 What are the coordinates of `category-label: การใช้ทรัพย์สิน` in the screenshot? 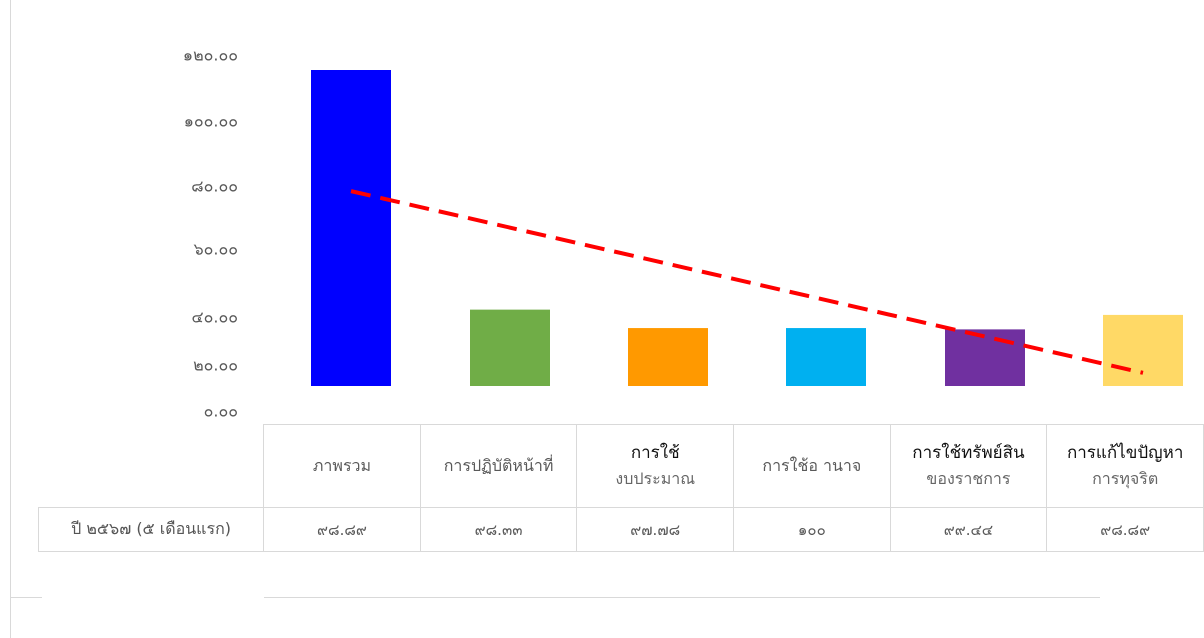 It's located at (968, 453).